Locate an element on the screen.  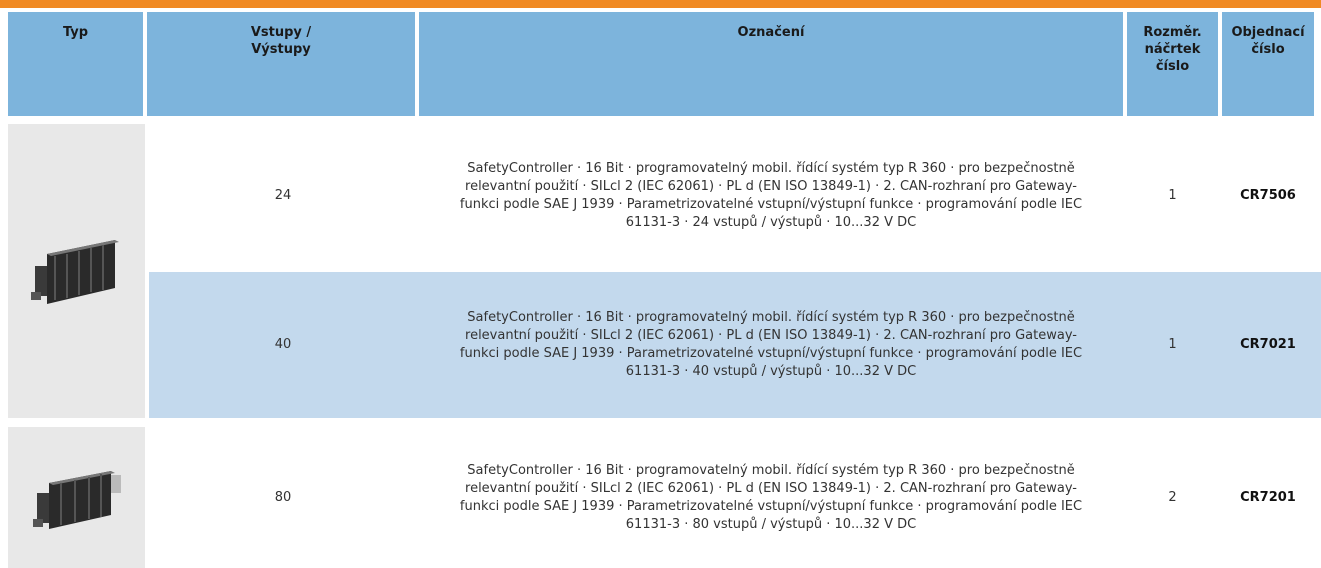
header-cell: Typ is located at coordinates (75, 64).